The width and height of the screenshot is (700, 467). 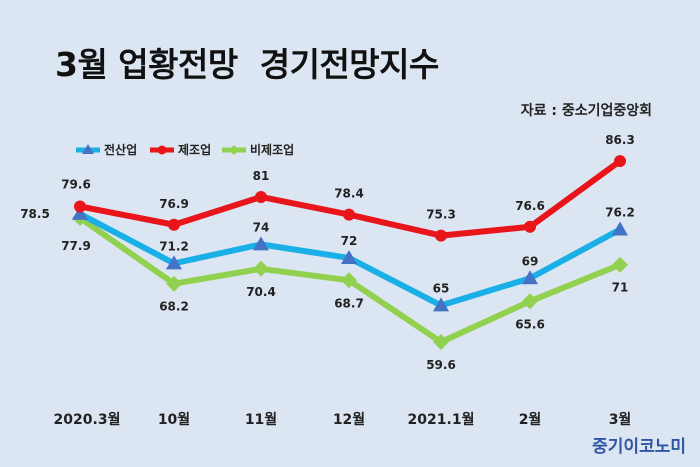 What do you see at coordinates (76, 246) in the screenshot?
I see `data-label-비제조업-0: 77.9` at bounding box center [76, 246].